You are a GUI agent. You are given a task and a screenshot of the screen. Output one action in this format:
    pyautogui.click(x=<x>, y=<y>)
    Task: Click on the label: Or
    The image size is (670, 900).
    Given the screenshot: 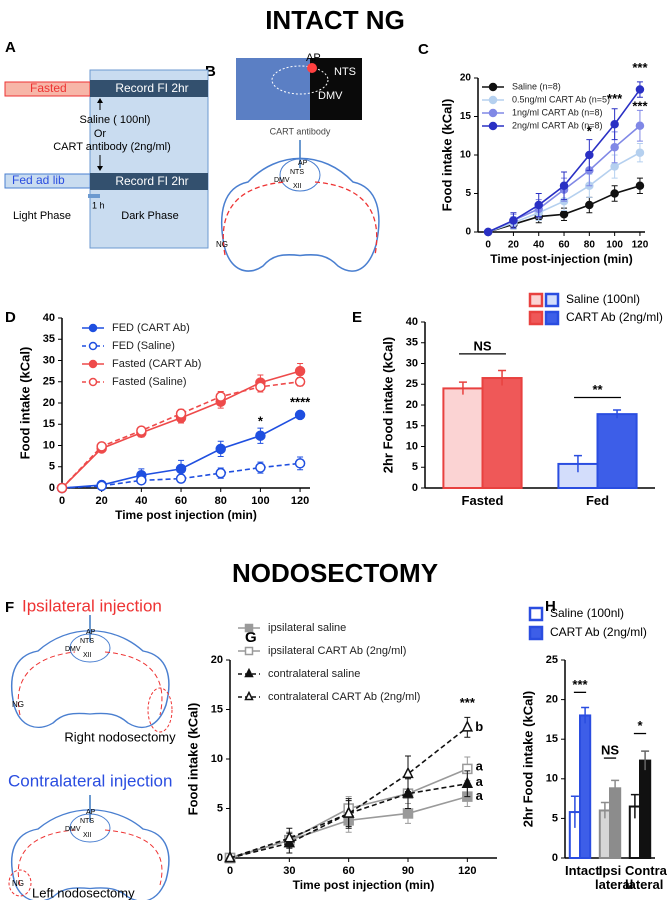 What is the action you would take?
    pyautogui.click(x=100, y=134)
    